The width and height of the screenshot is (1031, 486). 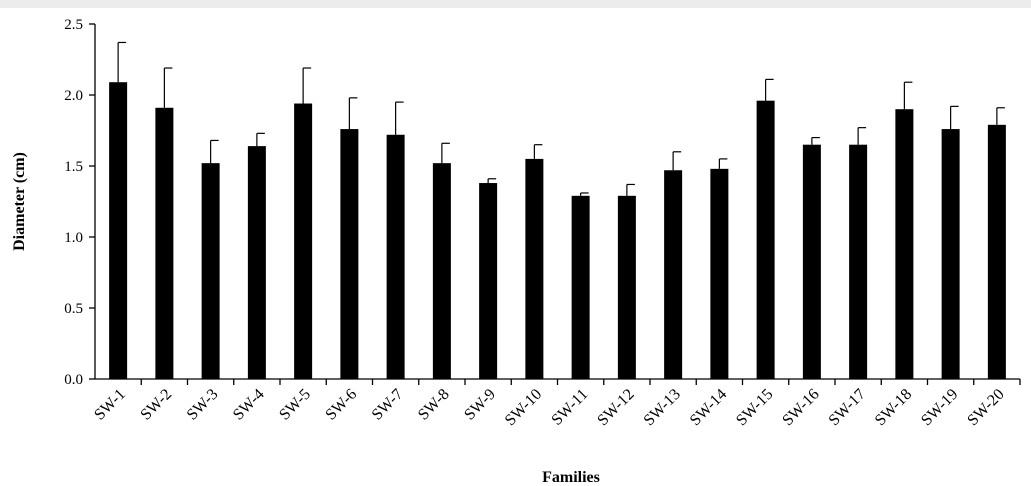 I want to click on y-tick-label: 2.5, so click(x=73, y=25).